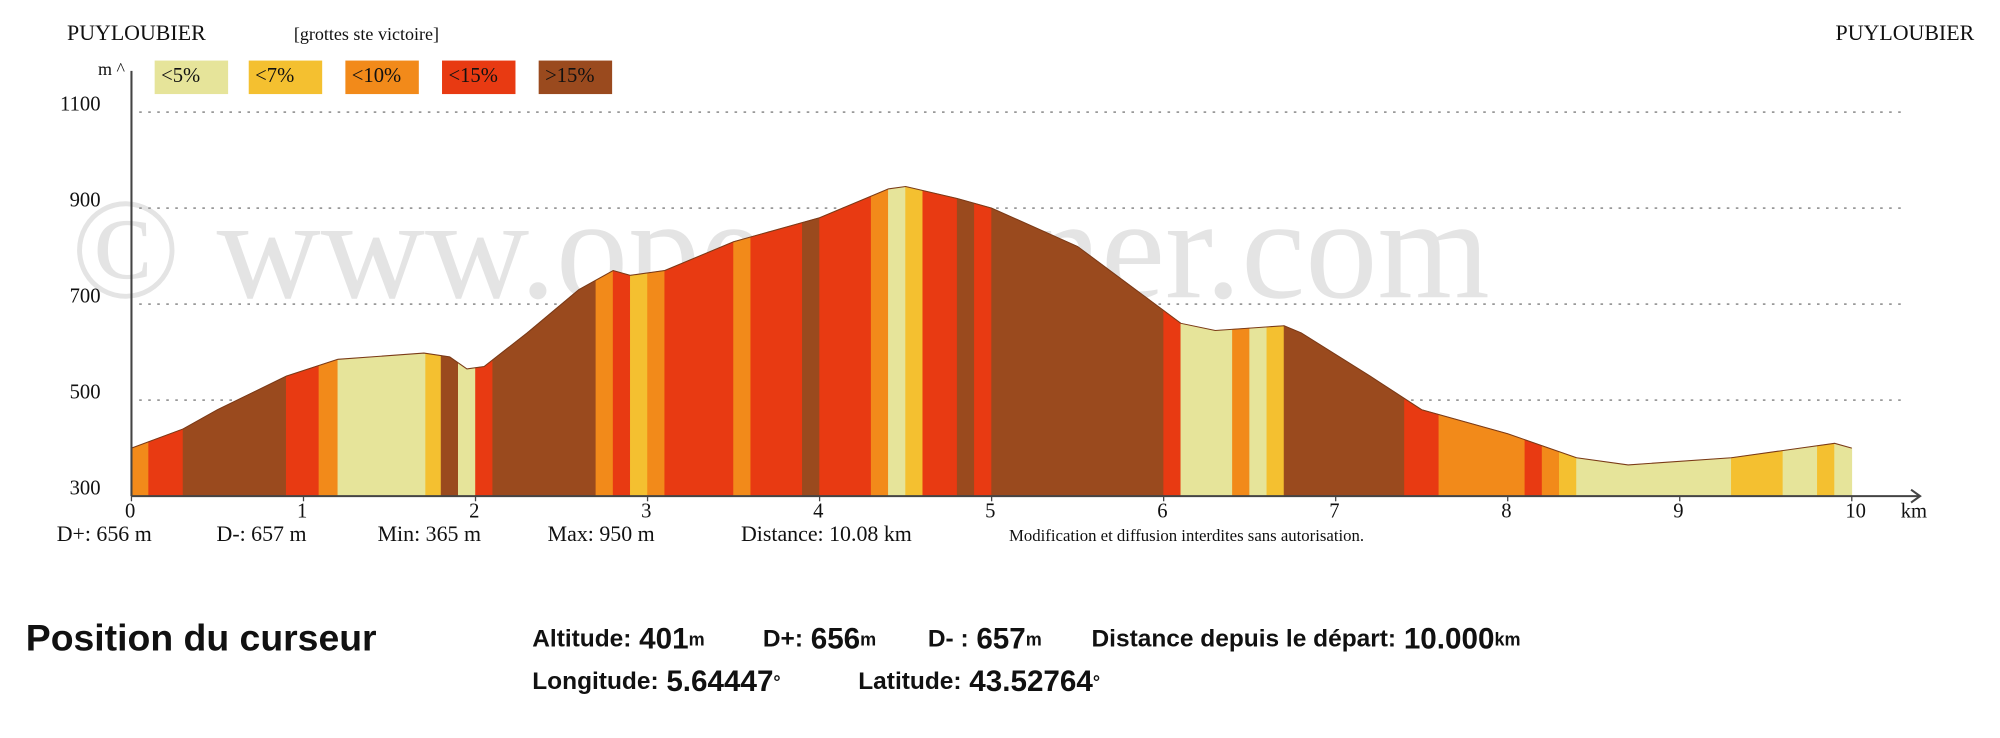 This screenshot has height=738, width=2000. Describe the element at coordinates (85, 392) in the screenshot. I see `y-tick-label: 500` at that location.